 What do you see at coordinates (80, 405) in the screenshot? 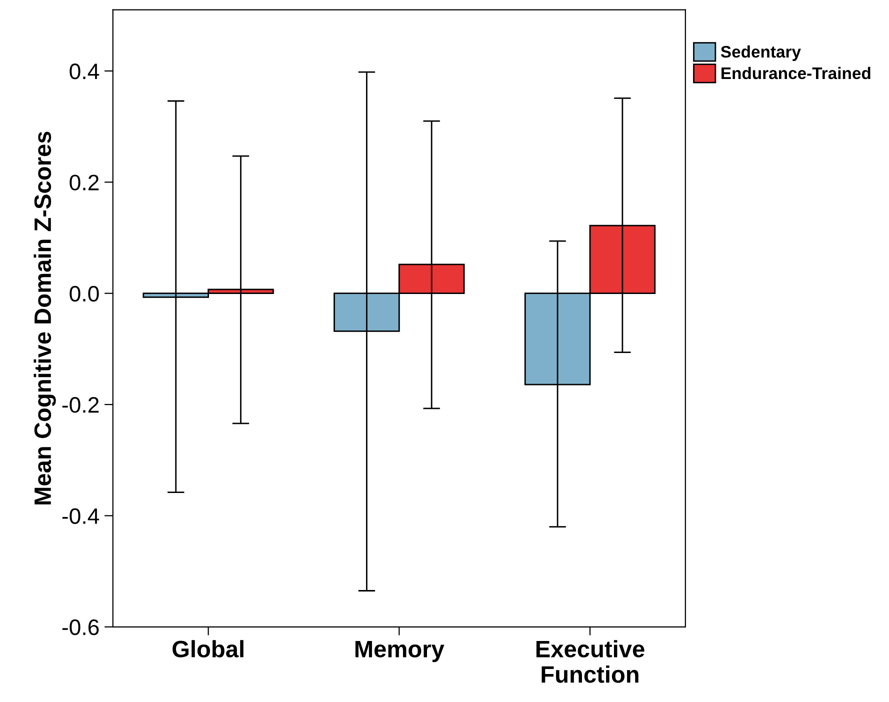
I see `y-tick-label: -0.2` at bounding box center [80, 405].